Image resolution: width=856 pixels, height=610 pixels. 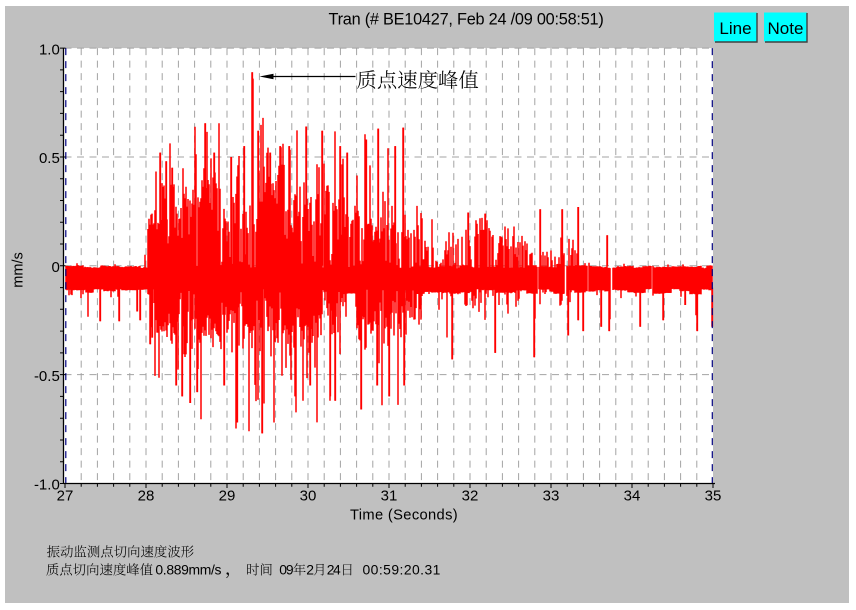 What do you see at coordinates (402, 570) in the screenshot?
I see `svg-text: 00:59:20.31` at bounding box center [402, 570].